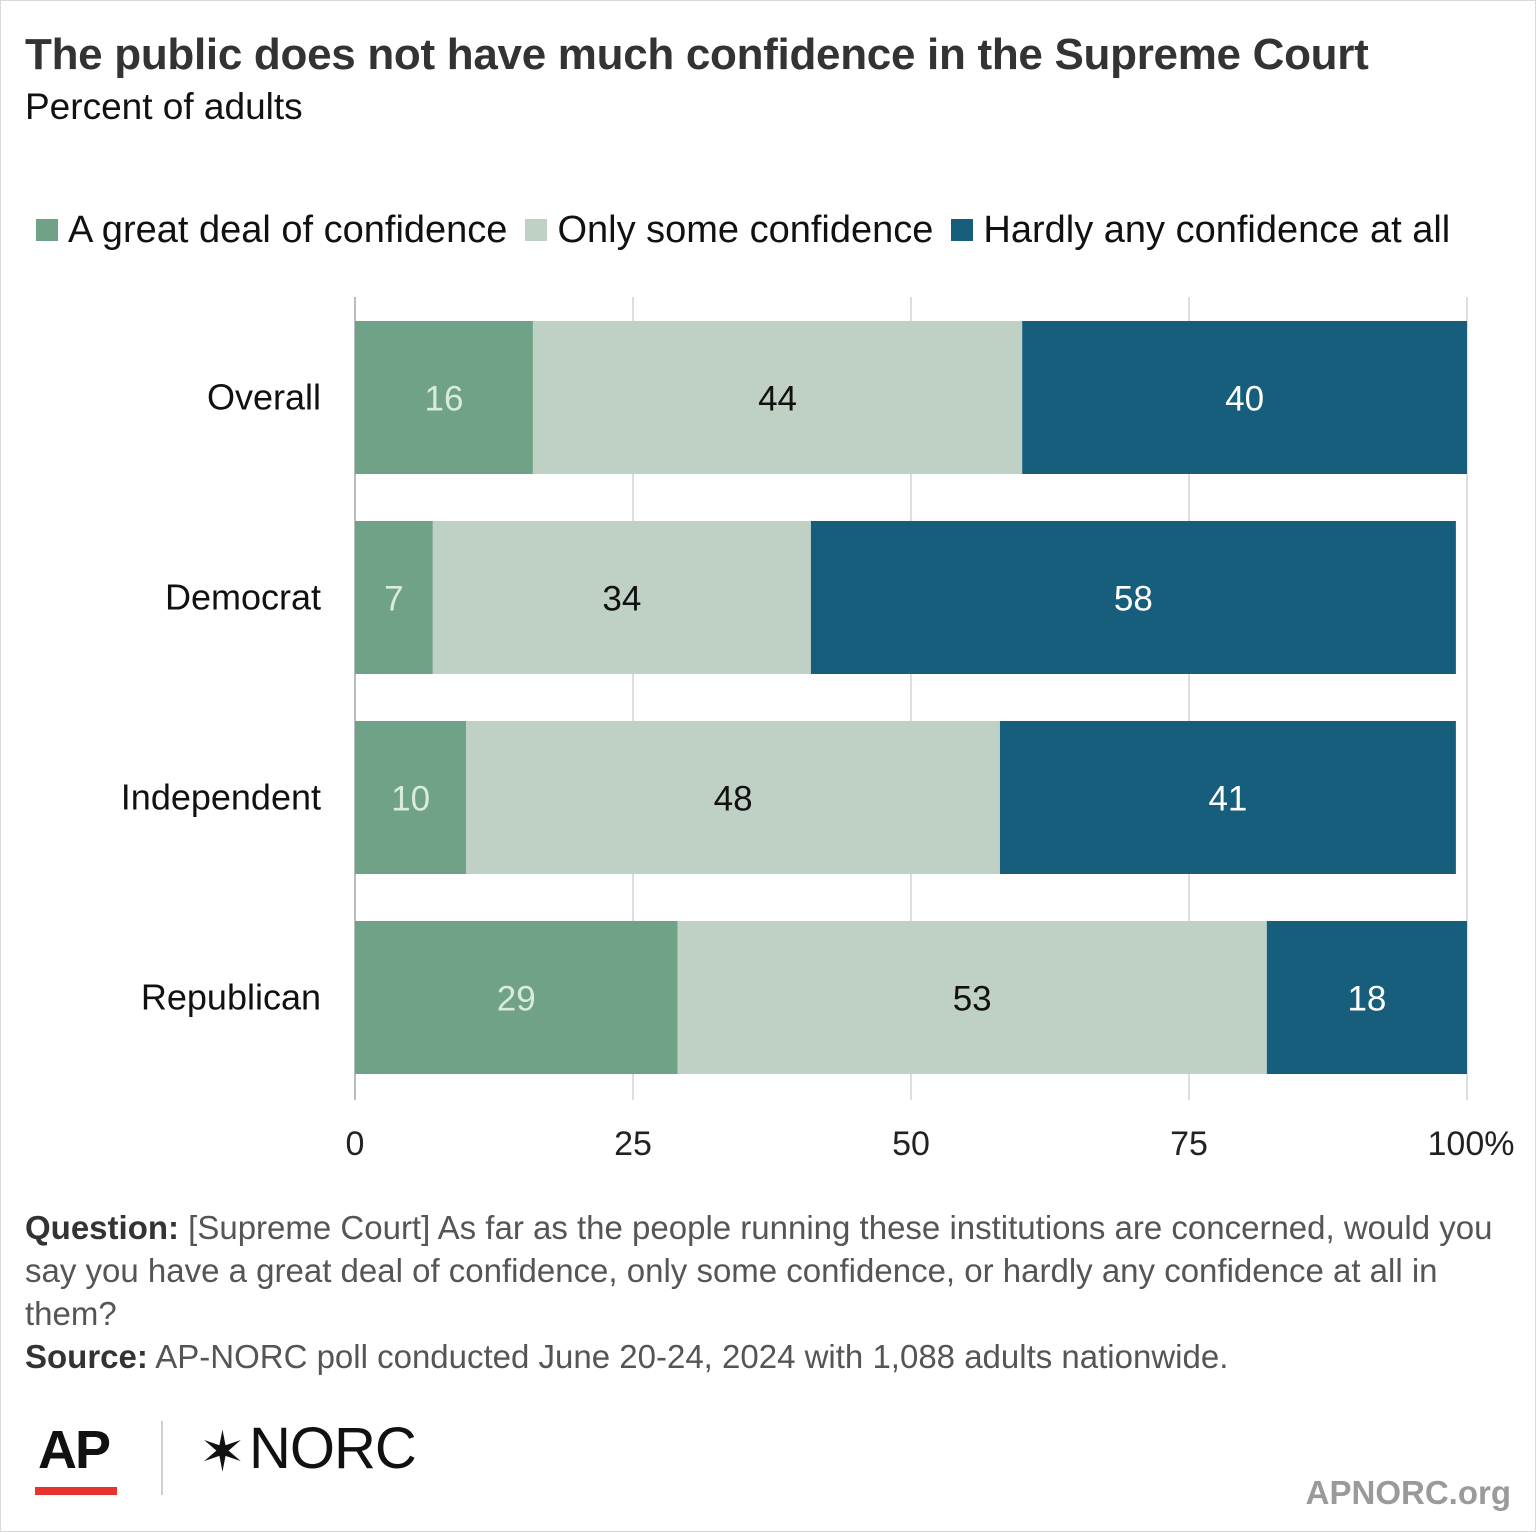 The image size is (1536, 1532). What do you see at coordinates (231, 997) in the screenshot?
I see `category-label: Republican` at bounding box center [231, 997].